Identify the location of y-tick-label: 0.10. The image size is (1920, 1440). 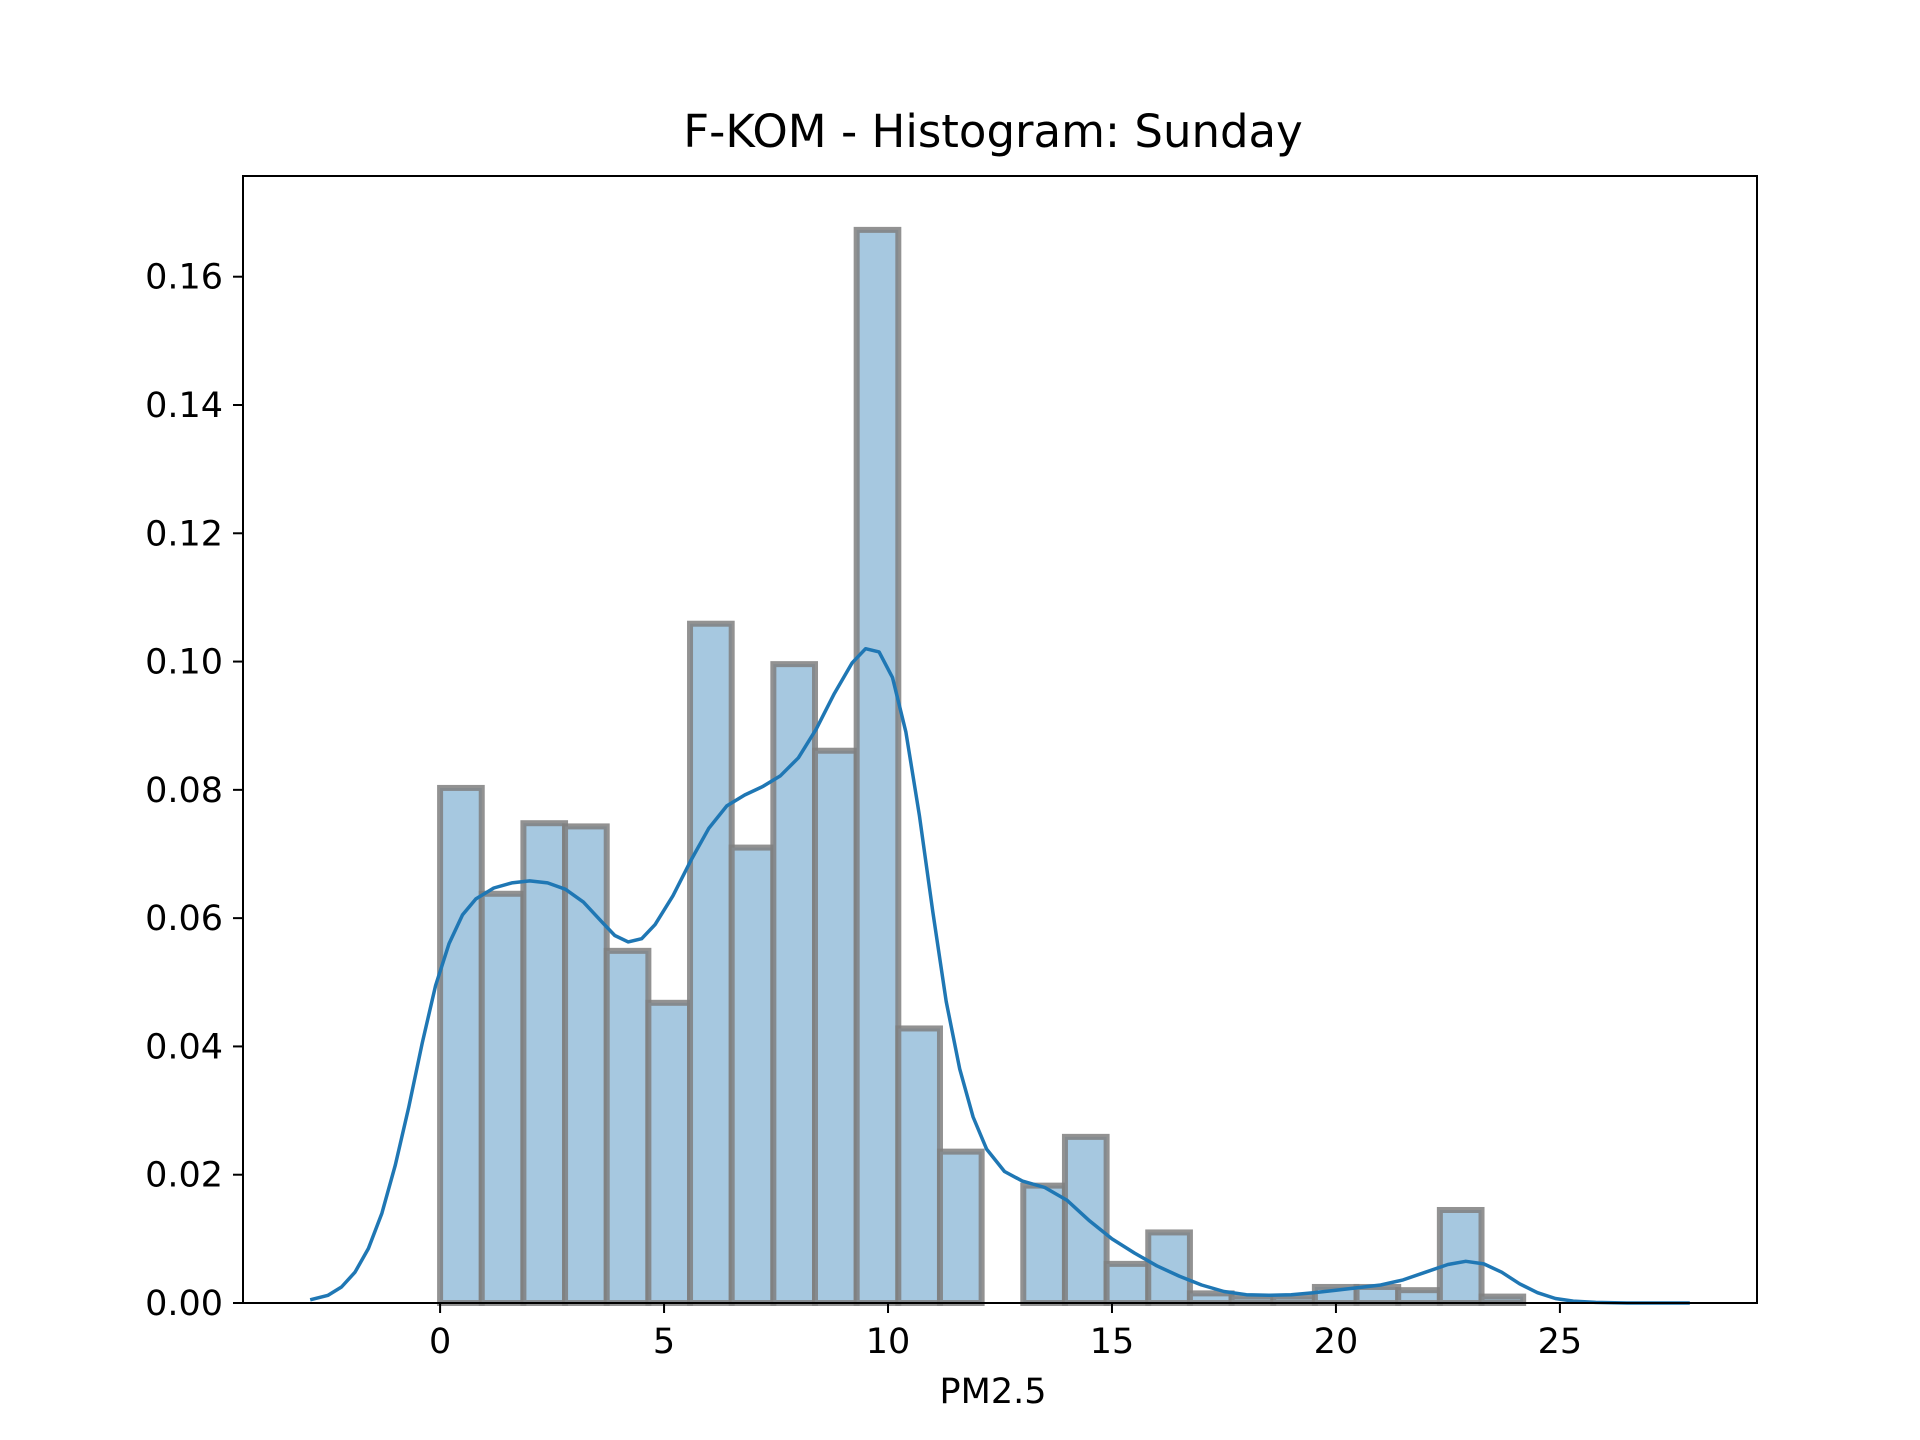
(184, 663).